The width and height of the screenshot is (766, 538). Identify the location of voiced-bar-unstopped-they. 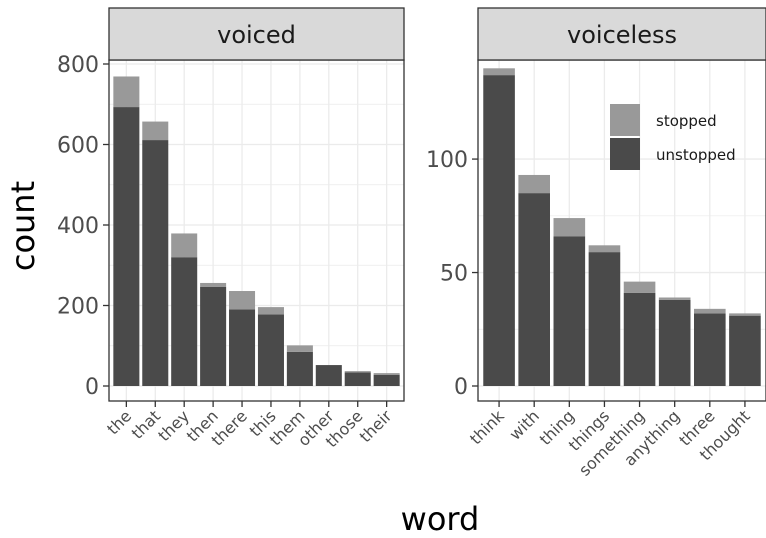
(184, 321).